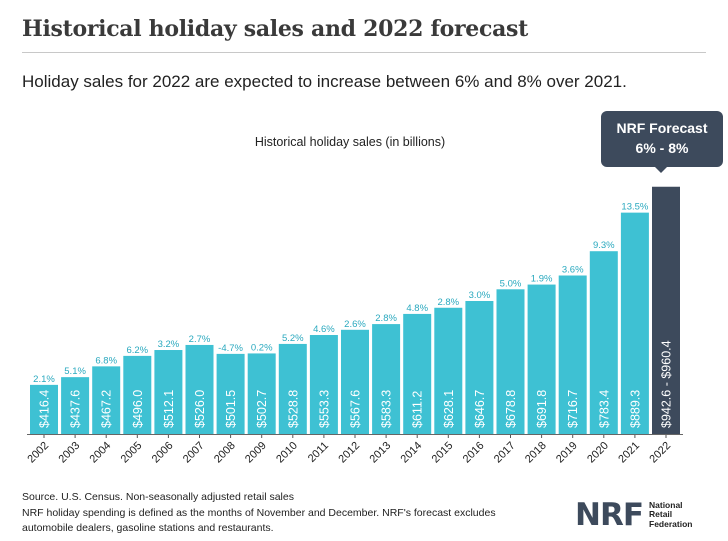  What do you see at coordinates (364, 52) in the screenshot?
I see `title-divider` at bounding box center [364, 52].